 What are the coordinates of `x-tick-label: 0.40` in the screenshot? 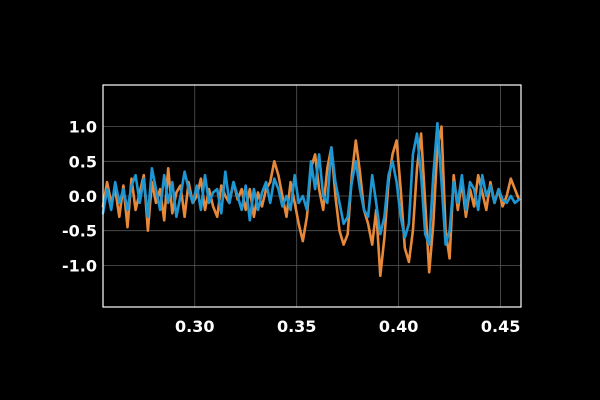 It's located at (398, 326).